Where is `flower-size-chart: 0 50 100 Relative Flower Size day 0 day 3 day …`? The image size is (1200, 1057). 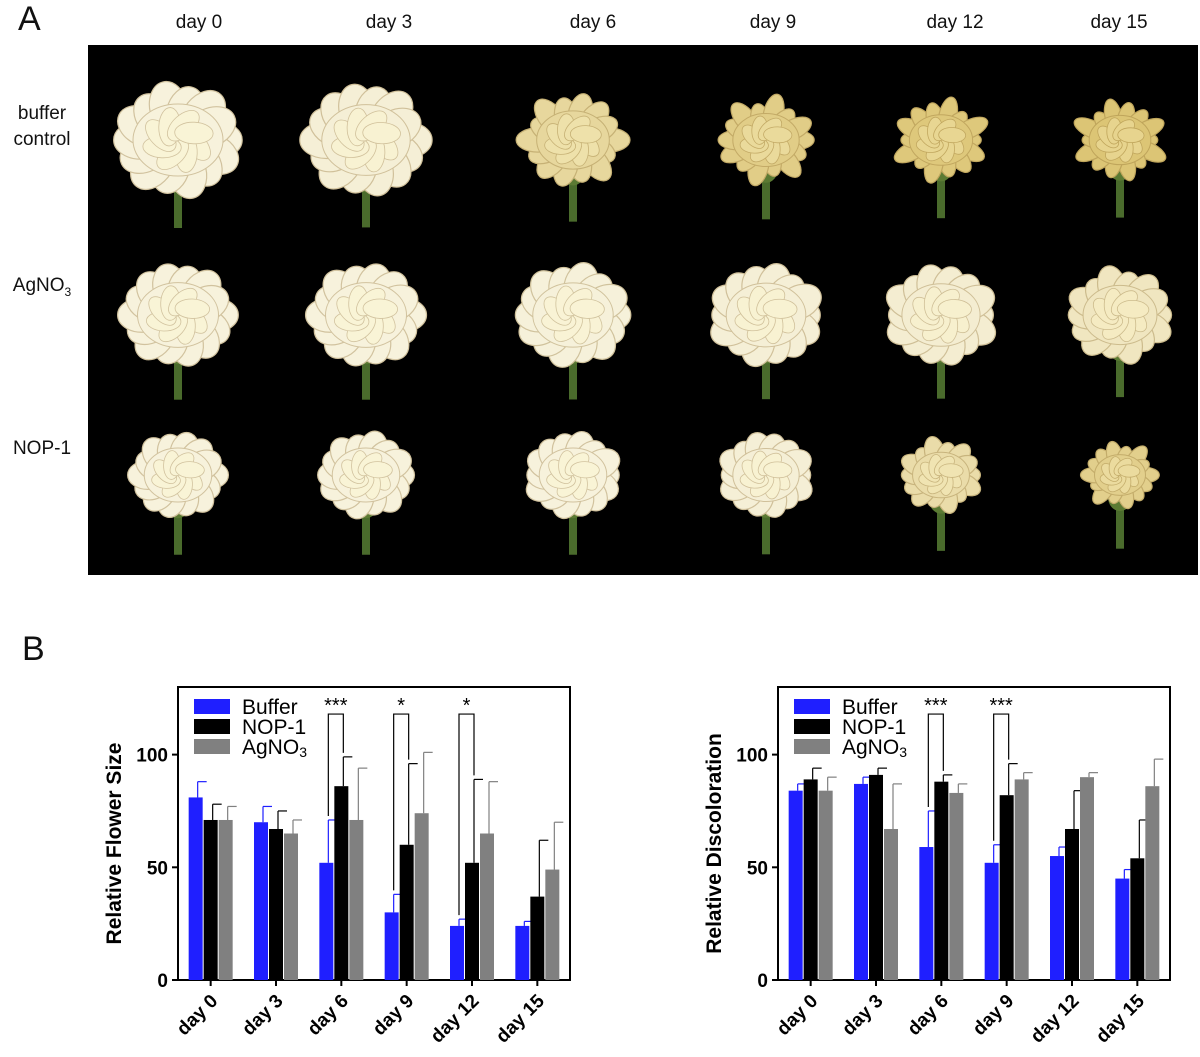 flower-size-chart: 0 50 100 Relative Flower Size day 0 day 3 day … is located at coordinates (337, 867).